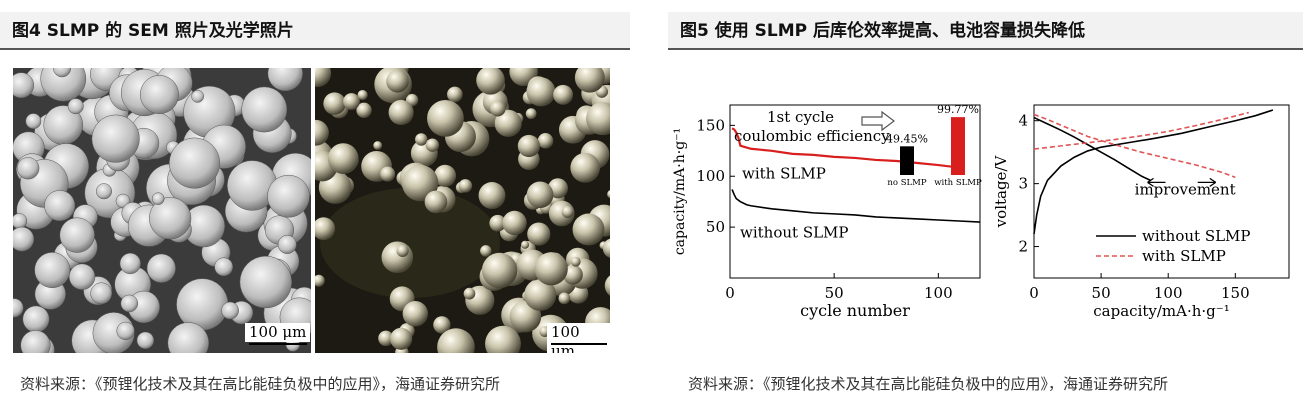 This screenshot has height=412, width=1303. I want to click on legend-label-without-slmp: without SLMP, so click(1196, 236).